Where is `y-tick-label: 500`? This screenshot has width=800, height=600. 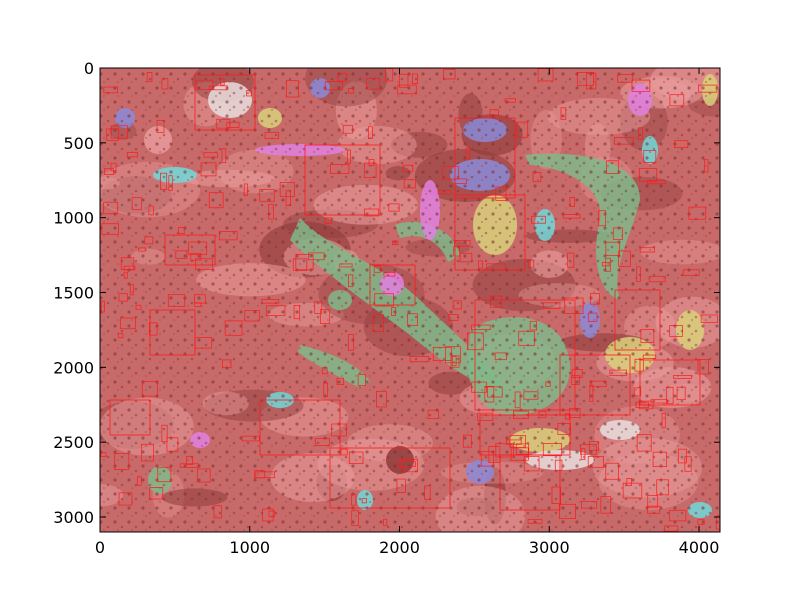
y-tick-label: 500 is located at coordinates (78, 143).